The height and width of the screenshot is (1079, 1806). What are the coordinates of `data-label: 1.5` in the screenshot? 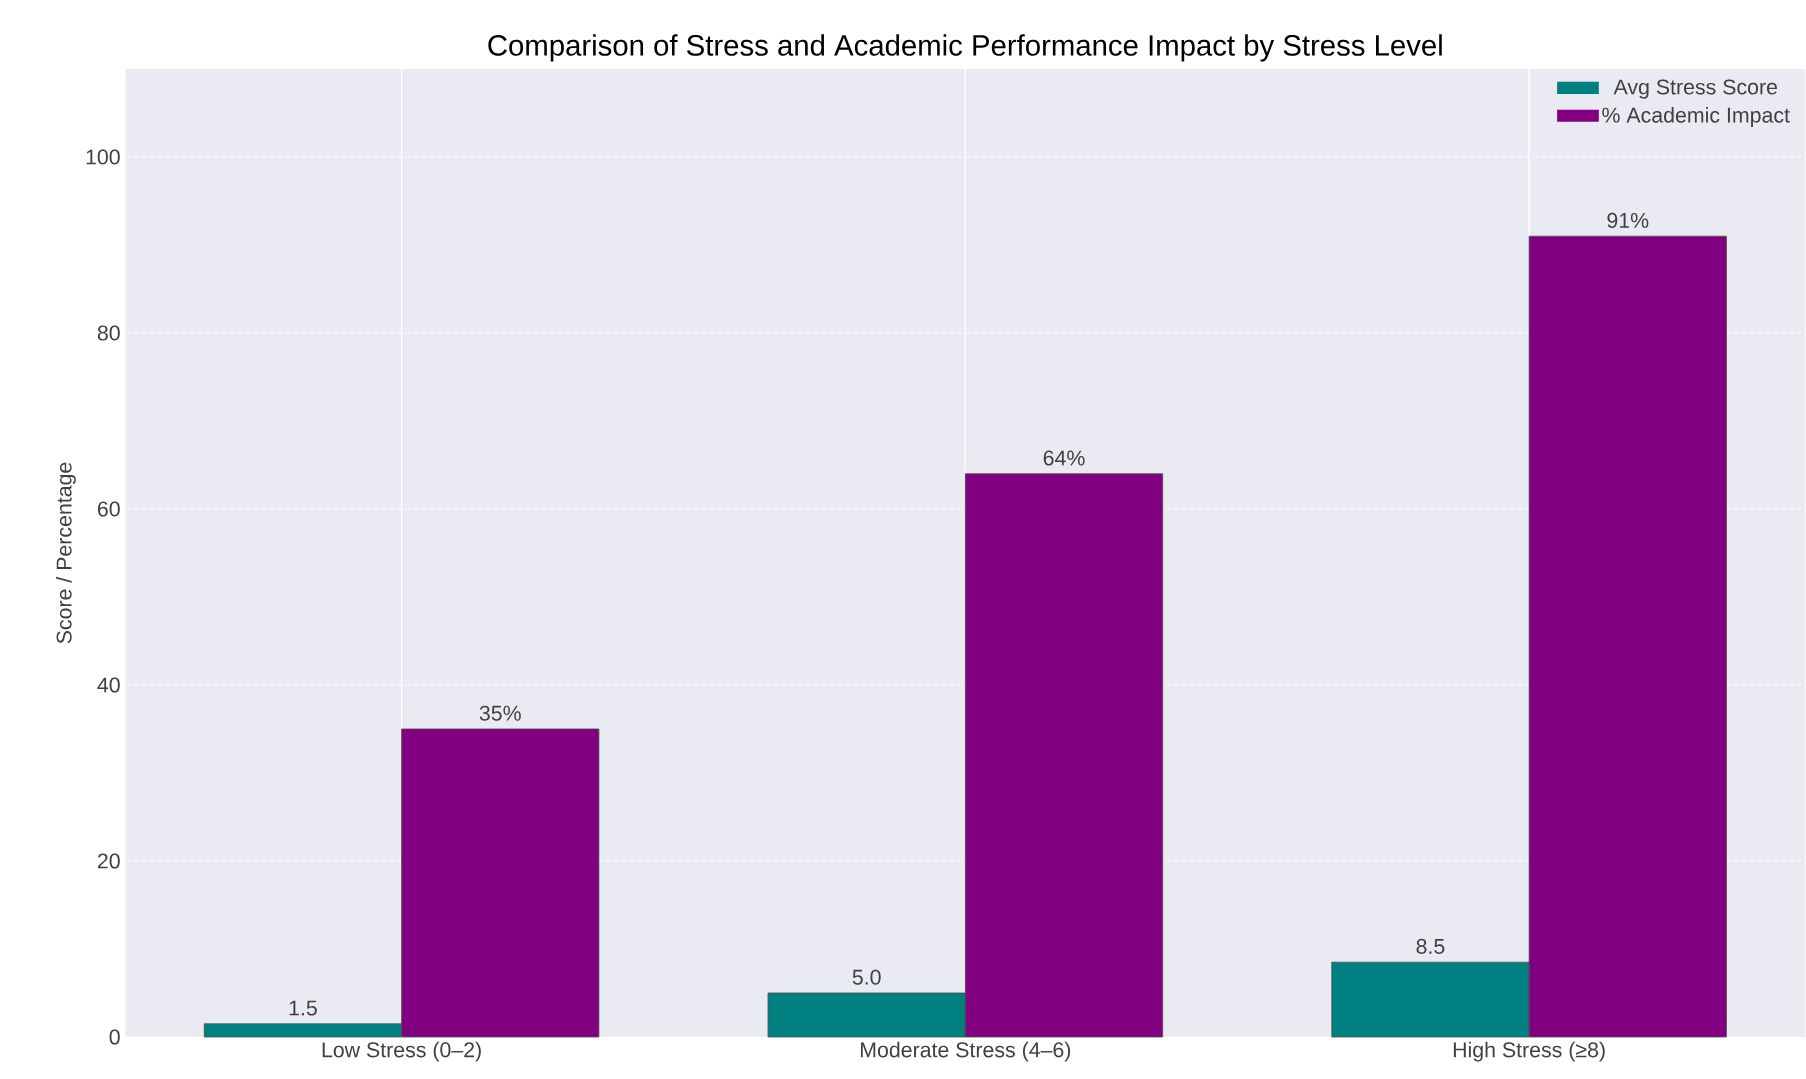 It's located at (303, 1008).